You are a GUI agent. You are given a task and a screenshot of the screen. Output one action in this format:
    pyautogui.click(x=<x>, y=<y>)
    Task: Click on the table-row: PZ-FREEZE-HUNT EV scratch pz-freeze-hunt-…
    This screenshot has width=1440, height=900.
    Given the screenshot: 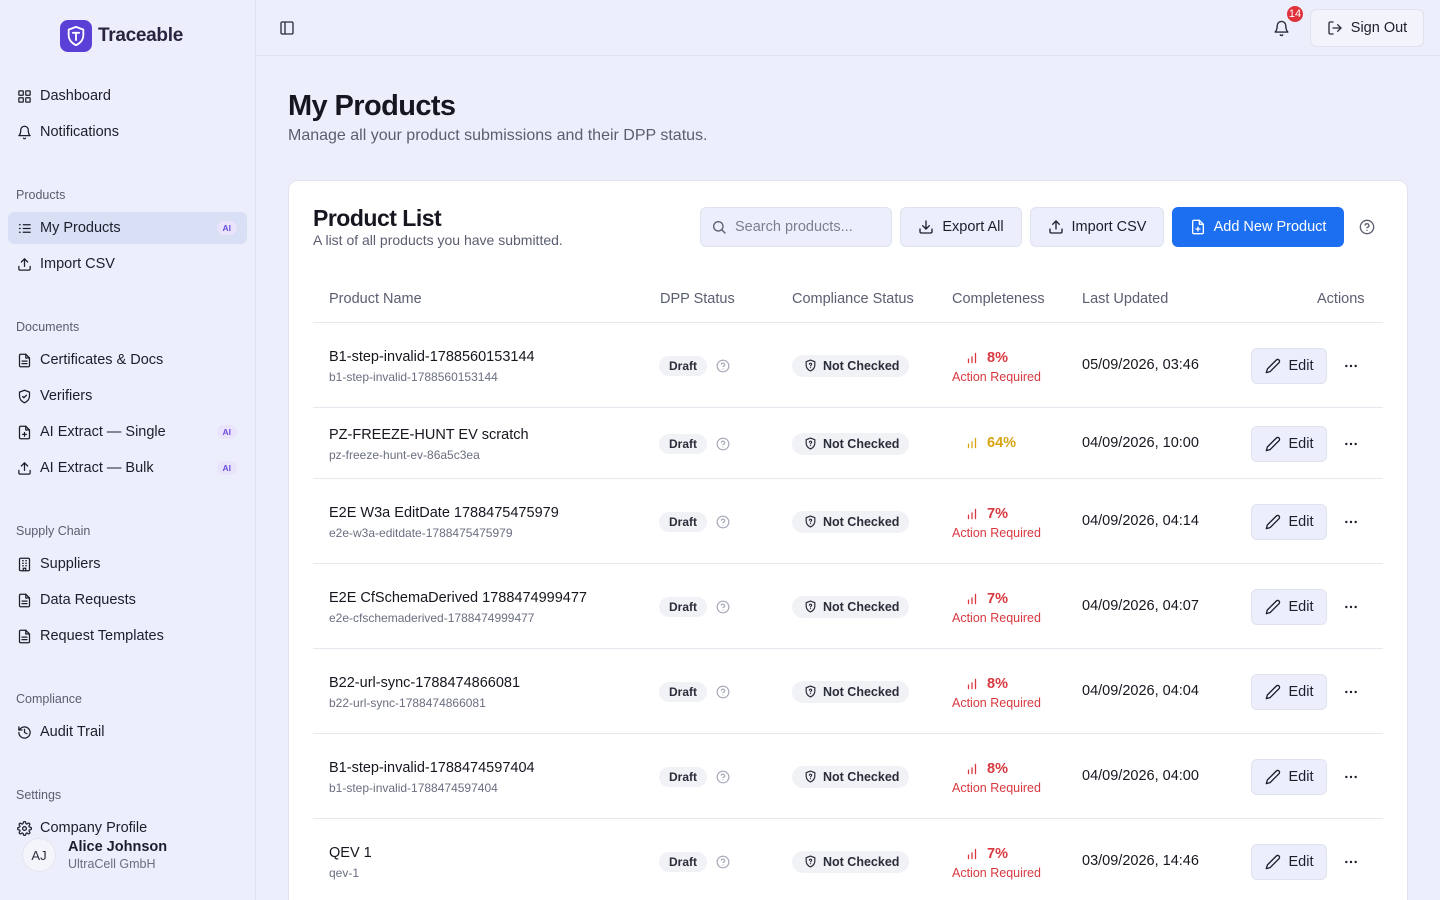 What is the action you would take?
    pyautogui.click(x=848, y=443)
    